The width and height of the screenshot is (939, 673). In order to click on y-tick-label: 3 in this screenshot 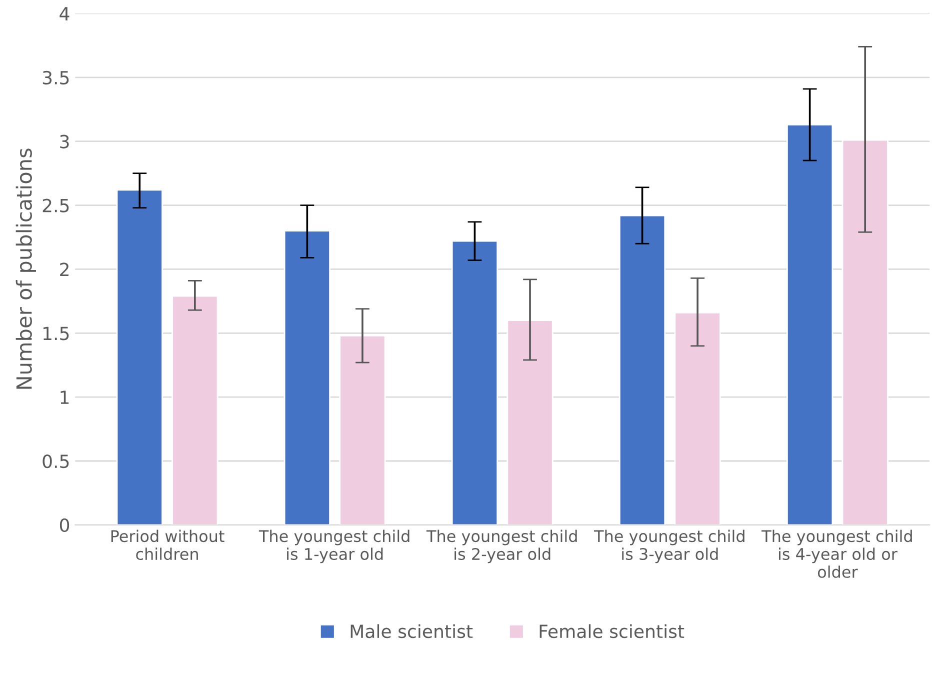, I will do `click(64, 141)`.